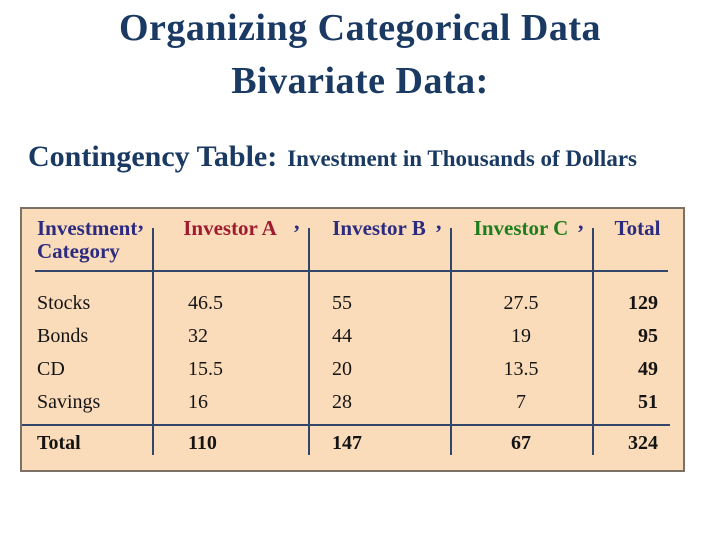 The height and width of the screenshot is (540, 720). I want to click on cell-investor-a: 15.5, so click(205, 369).